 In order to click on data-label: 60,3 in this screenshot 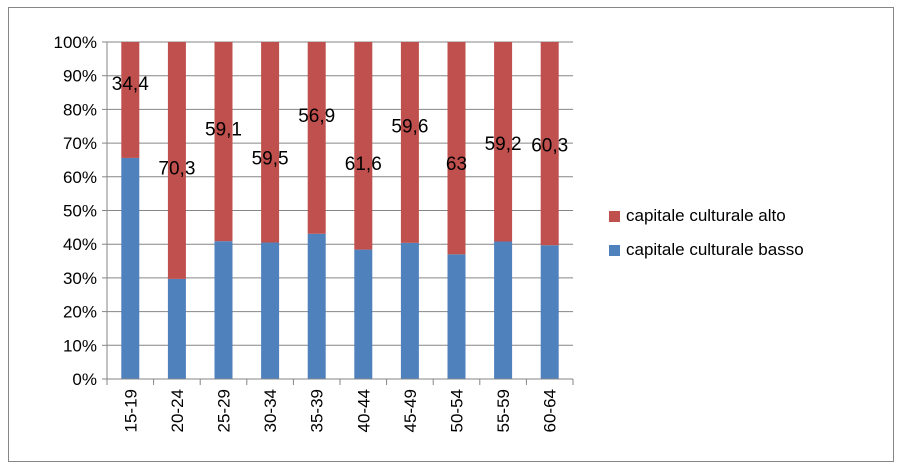, I will do `click(549, 146)`.